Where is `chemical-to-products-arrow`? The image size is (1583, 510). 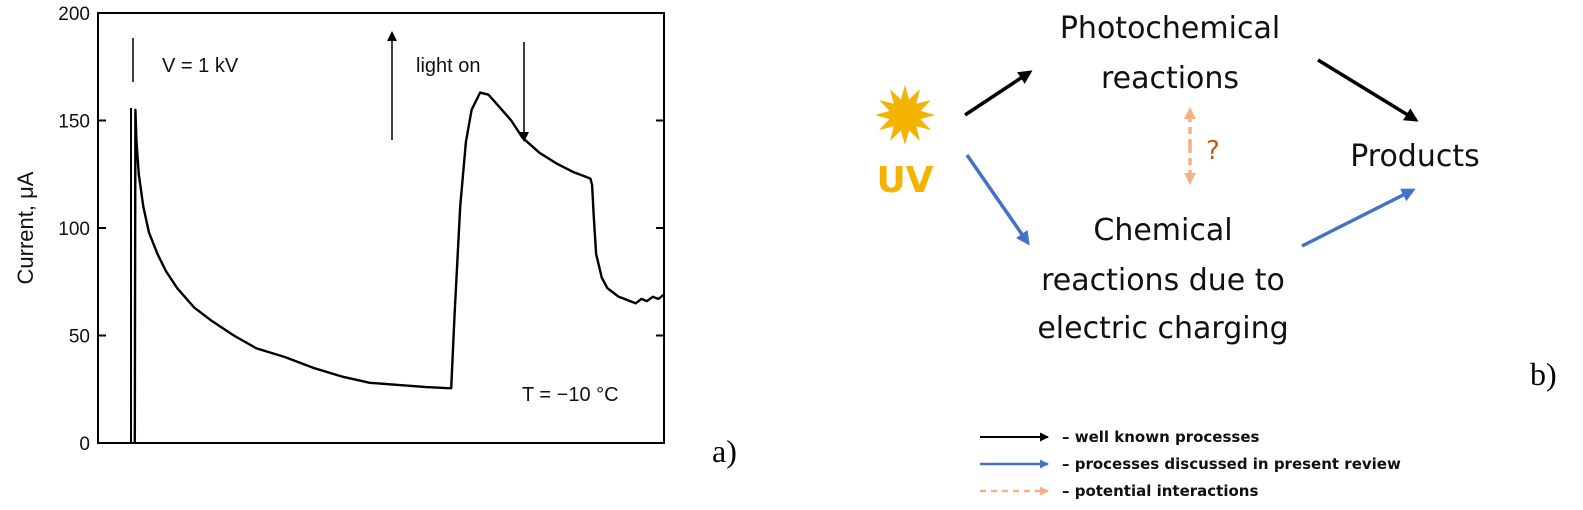
chemical-to-products-arrow is located at coordinates (1358, 218).